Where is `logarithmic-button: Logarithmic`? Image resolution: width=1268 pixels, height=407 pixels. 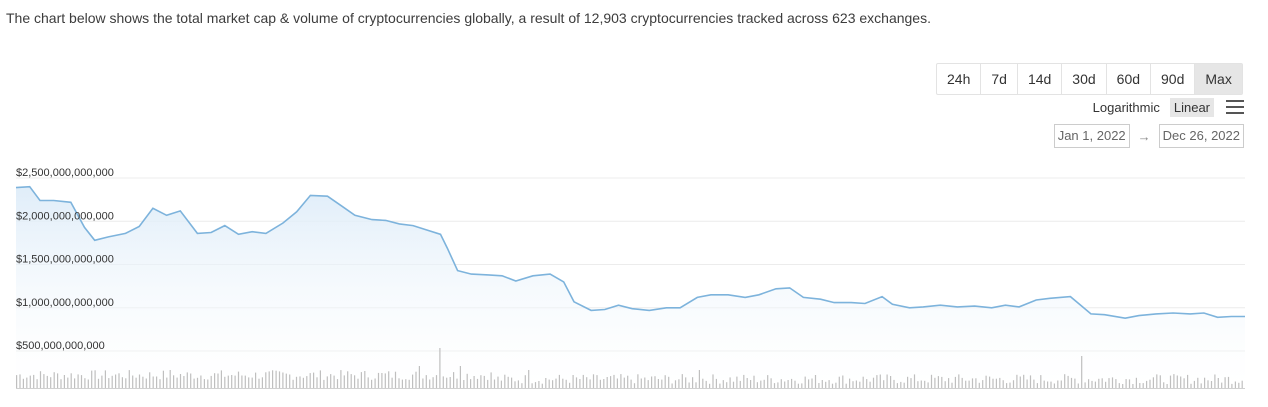
logarithmic-button: Logarithmic is located at coordinates (1126, 107).